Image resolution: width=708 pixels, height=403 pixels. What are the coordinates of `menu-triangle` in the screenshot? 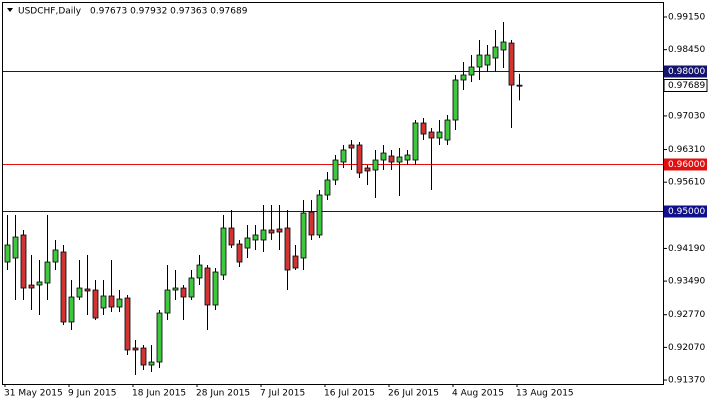 It's located at (10, 10).